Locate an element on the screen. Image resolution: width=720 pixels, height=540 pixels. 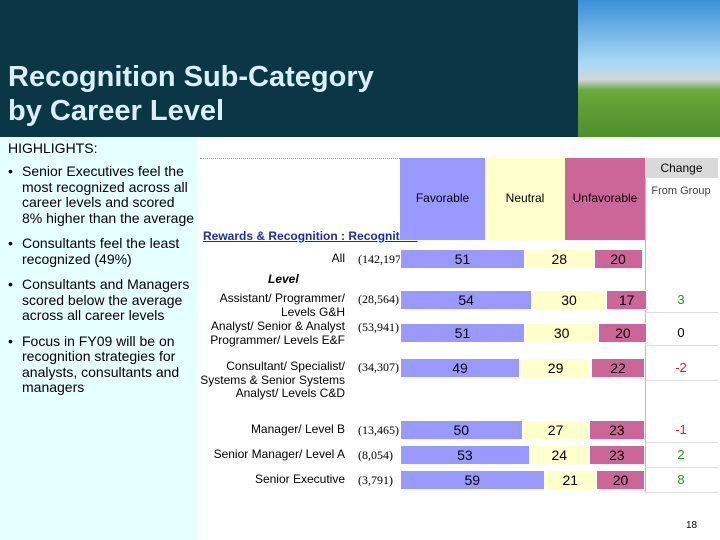
change-subtitle: From Group is located at coordinates (681, 191).